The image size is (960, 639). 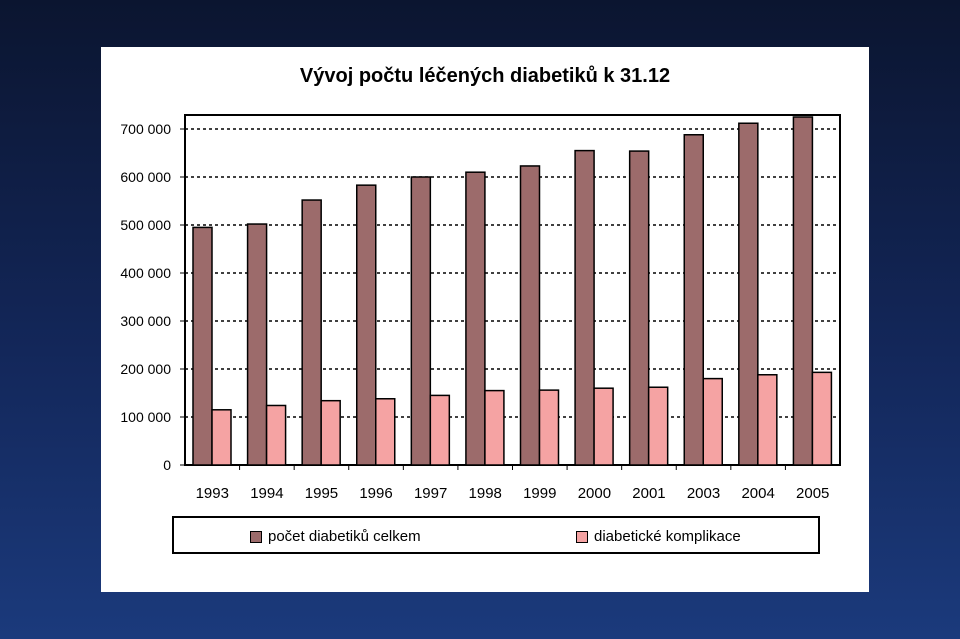 What do you see at coordinates (757, 493) in the screenshot?
I see `x-tick-label: 2004` at bounding box center [757, 493].